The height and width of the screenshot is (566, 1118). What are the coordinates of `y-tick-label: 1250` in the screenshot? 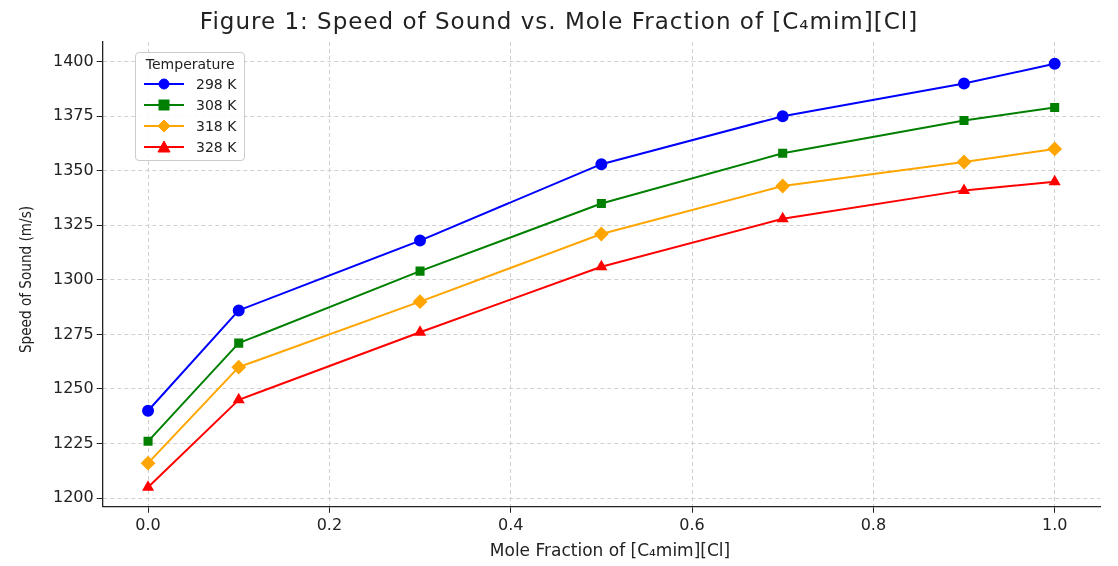 It's located at (73, 388).